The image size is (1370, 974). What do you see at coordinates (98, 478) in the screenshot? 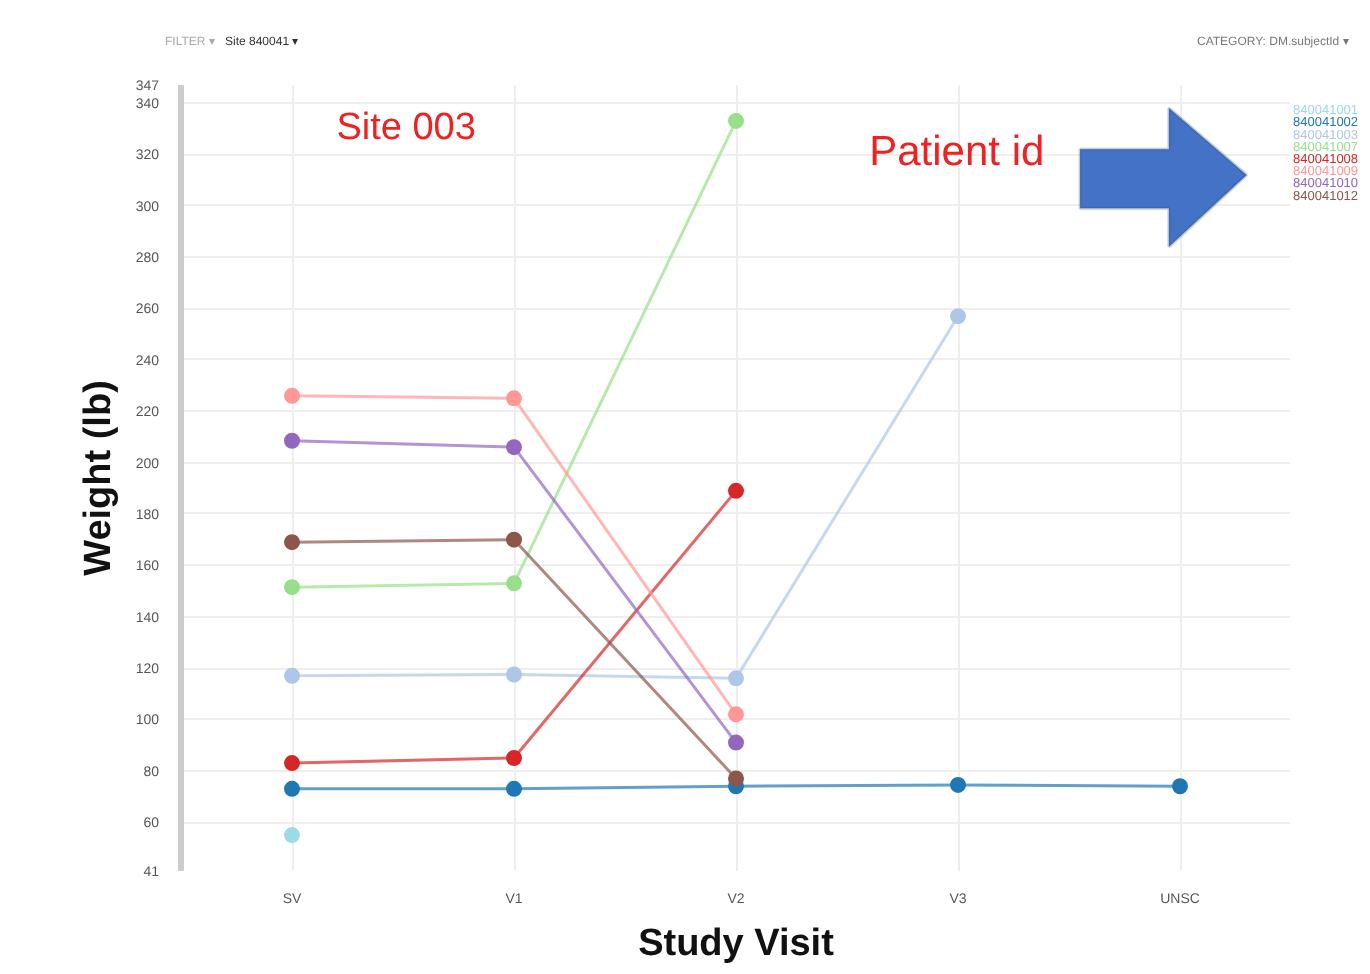
I see `y-axis-title: Weight (lb)` at bounding box center [98, 478].